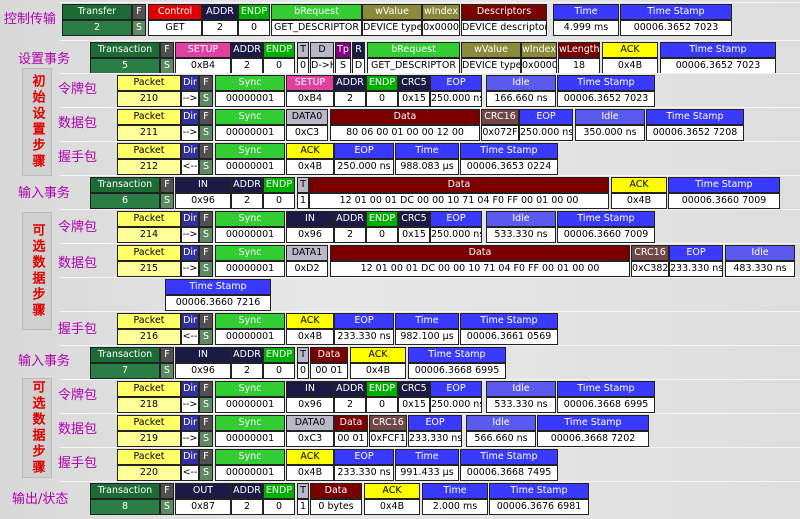 This screenshot has width=800, height=519. Describe the element at coordinates (606, 99) in the screenshot. I see `cell-value: 00006.3652 7023` at that location.